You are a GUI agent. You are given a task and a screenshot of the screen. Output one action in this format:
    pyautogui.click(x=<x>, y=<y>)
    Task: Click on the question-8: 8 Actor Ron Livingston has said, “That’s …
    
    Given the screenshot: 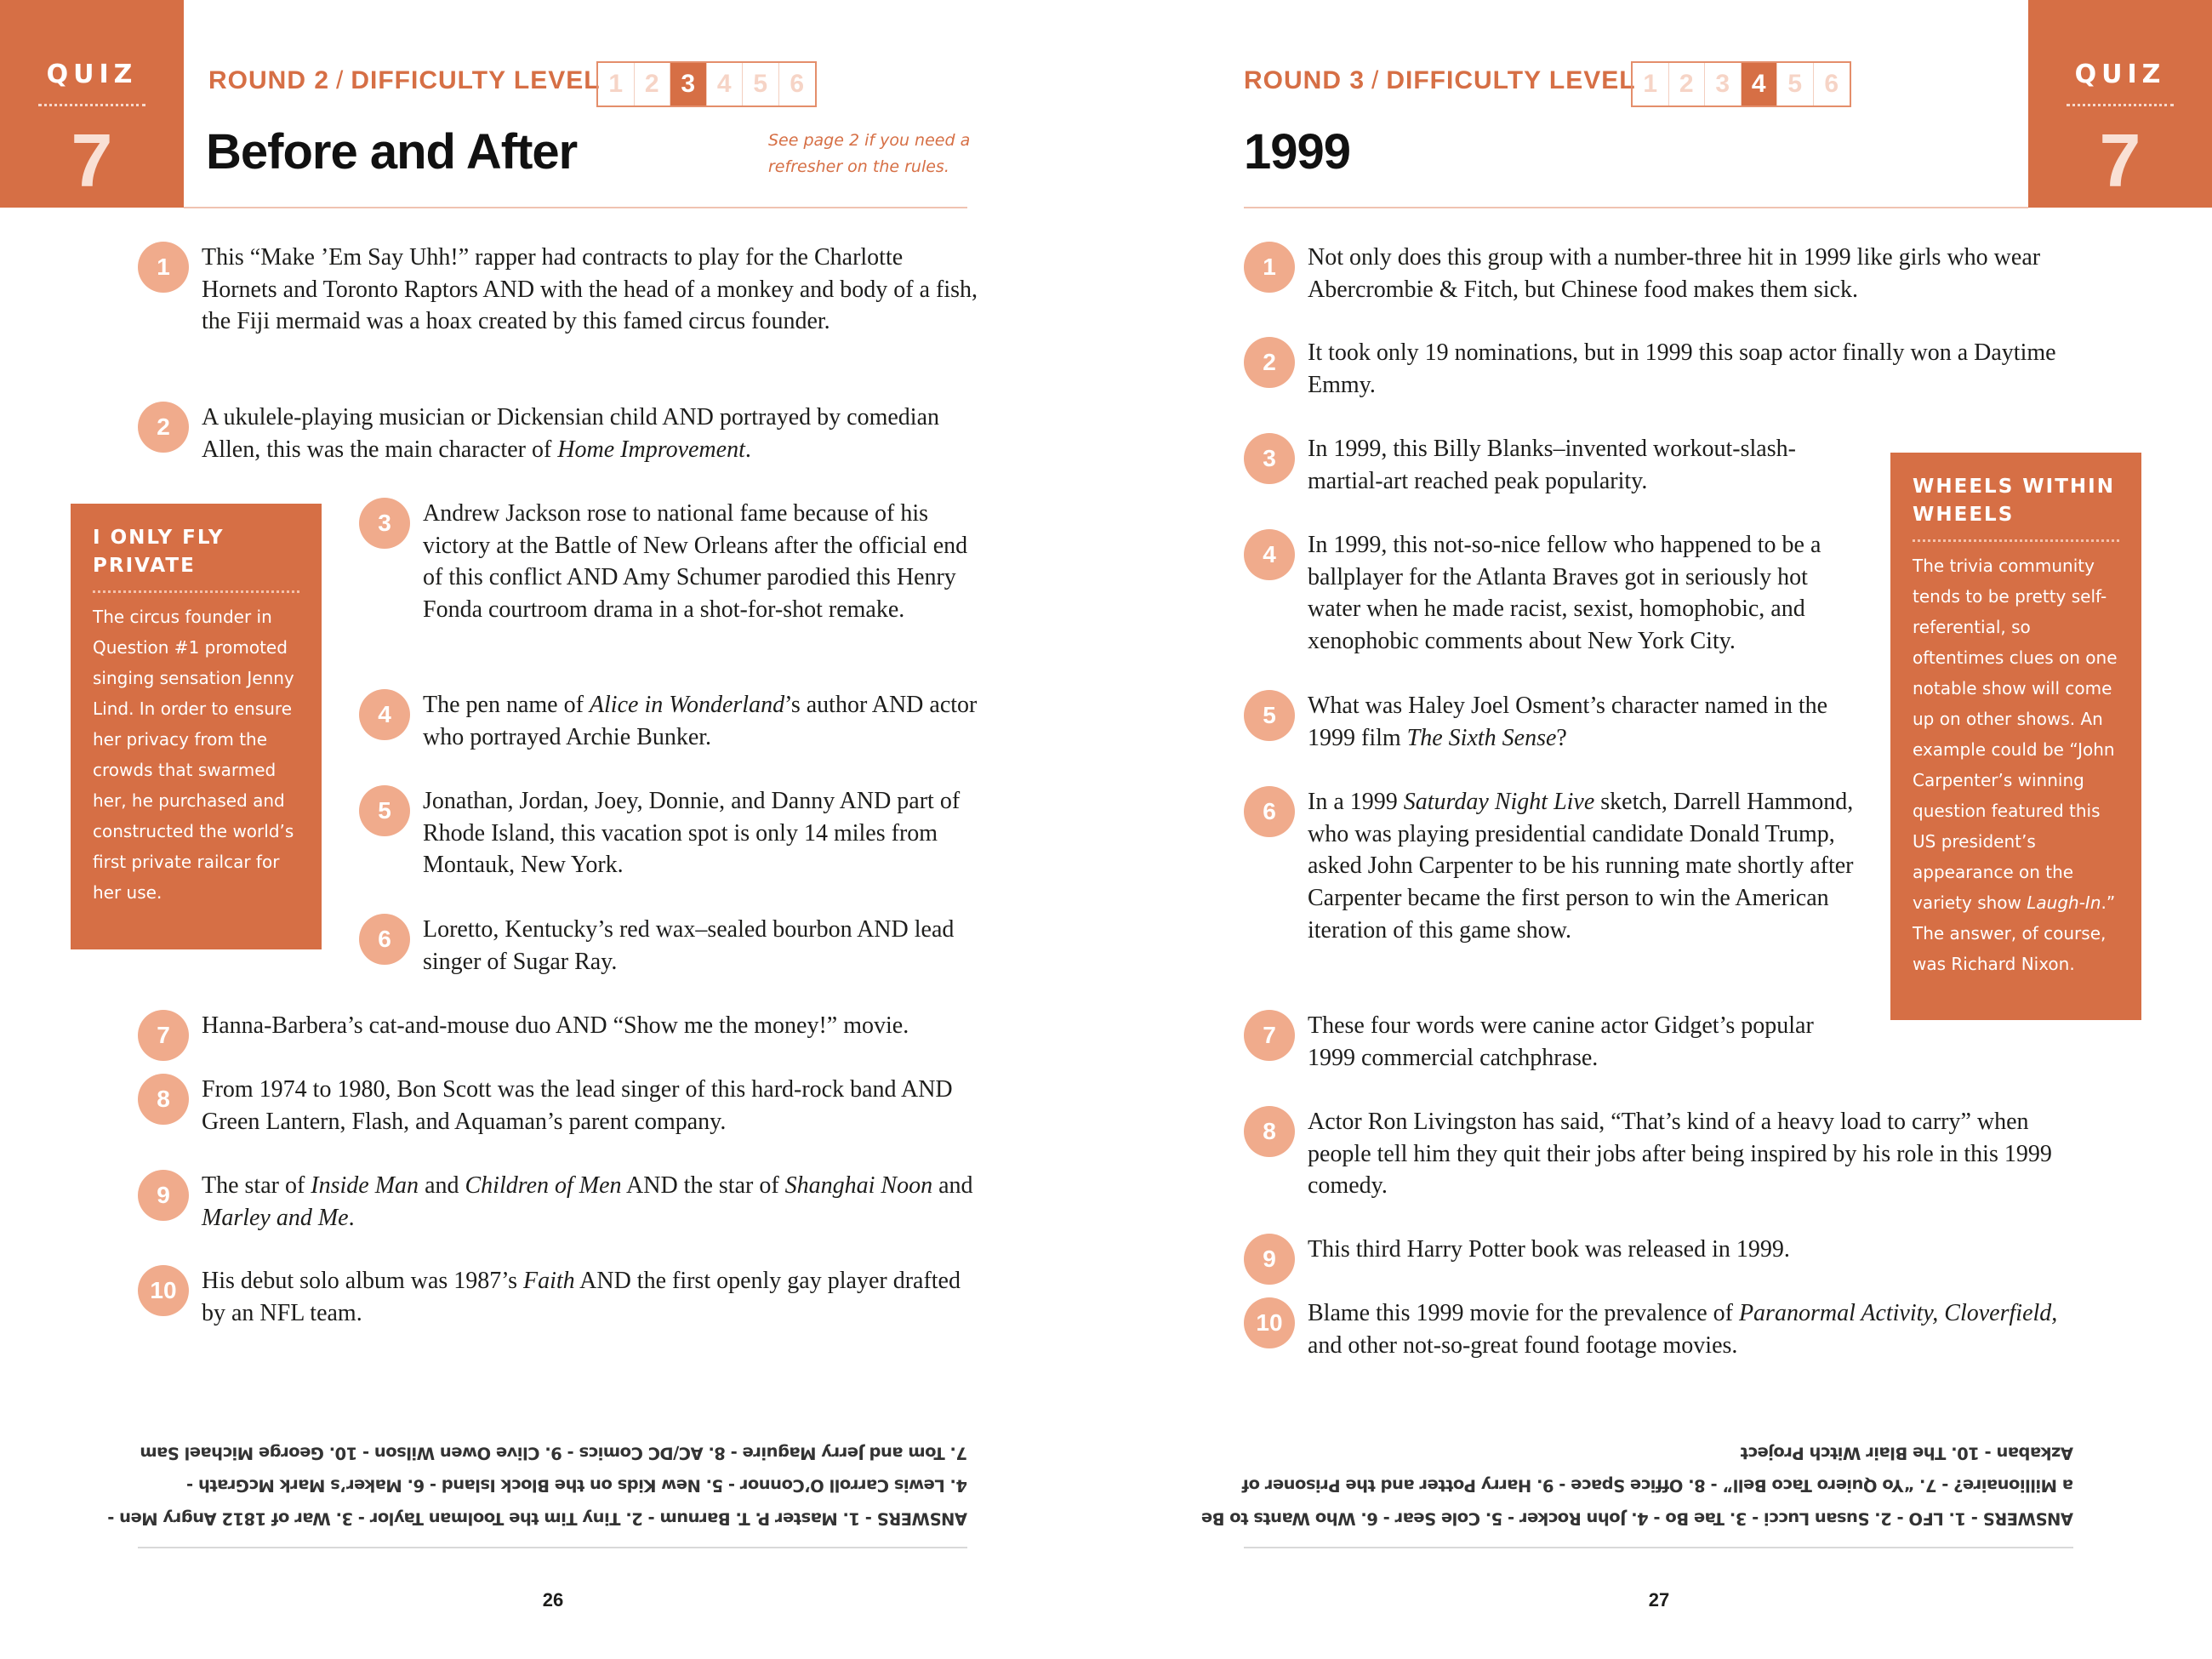 What is the action you would take?
    pyautogui.click(x=1665, y=1154)
    